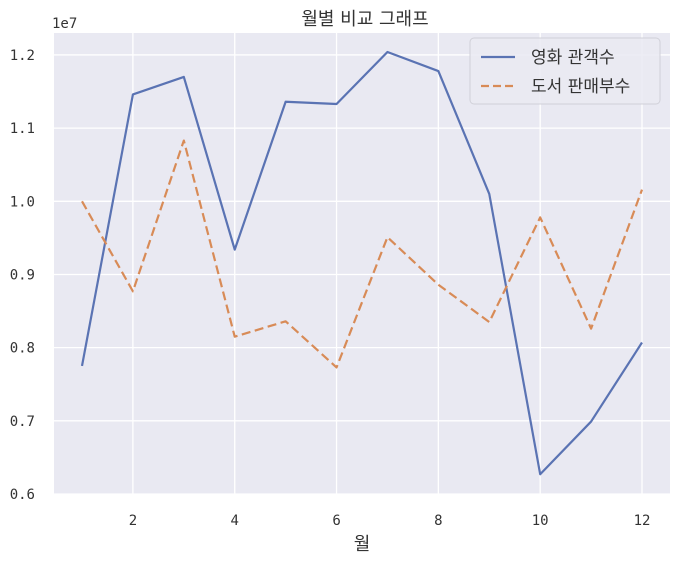 The width and height of the screenshot is (679, 561). What do you see at coordinates (133, 521) in the screenshot?
I see `x-tick-label: 2` at bounding box center [133, 521].